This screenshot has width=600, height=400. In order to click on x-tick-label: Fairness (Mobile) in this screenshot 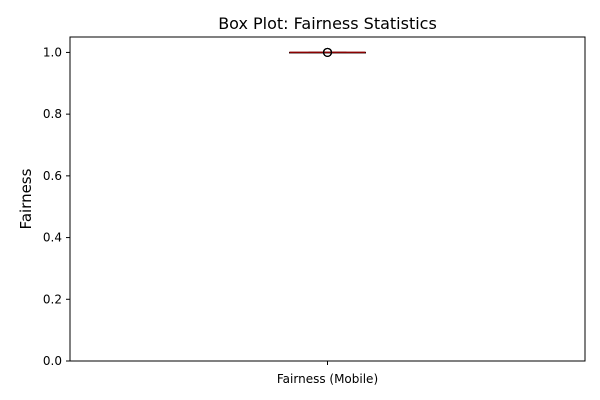, I will do `click(327, 379)`.